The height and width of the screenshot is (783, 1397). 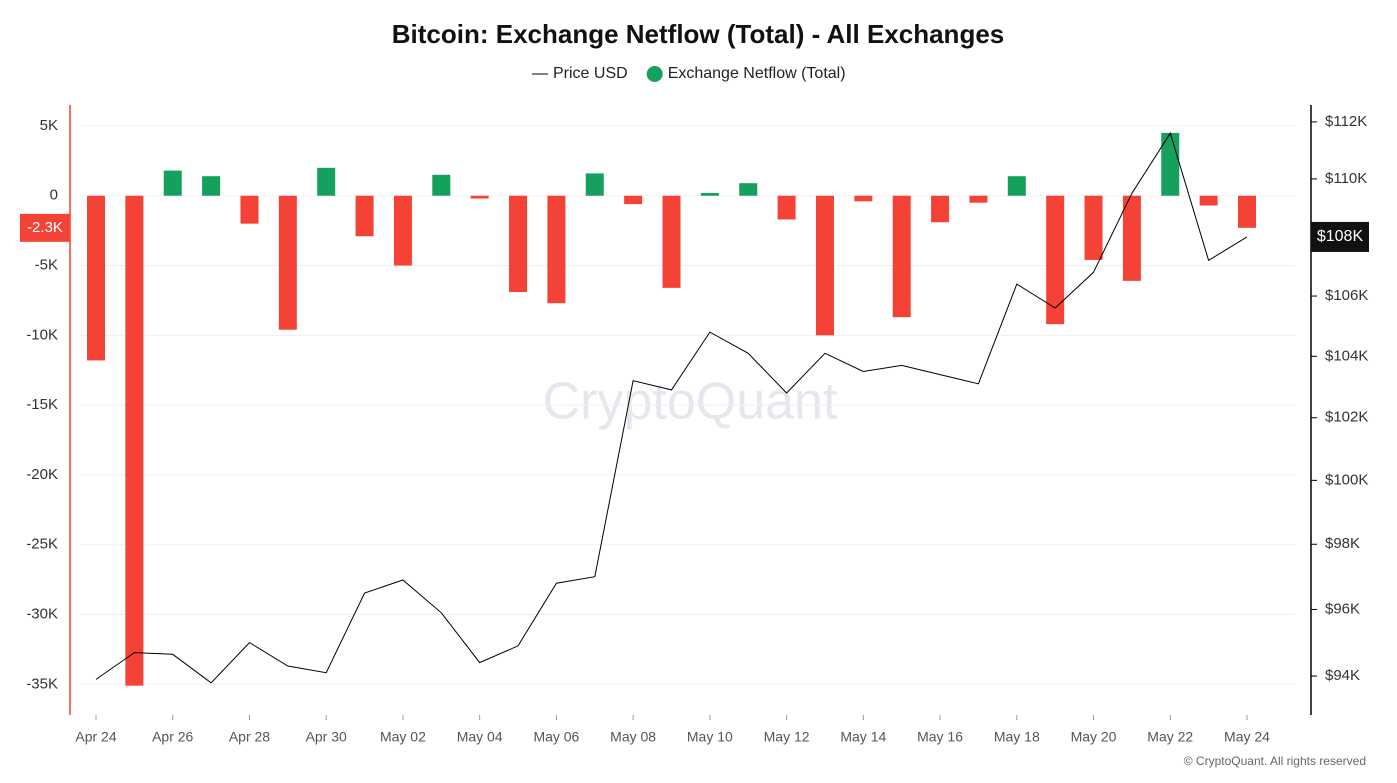 I want to click on footer: © CryptoQuant. All rights reserved, so click(x=1275, y=761).